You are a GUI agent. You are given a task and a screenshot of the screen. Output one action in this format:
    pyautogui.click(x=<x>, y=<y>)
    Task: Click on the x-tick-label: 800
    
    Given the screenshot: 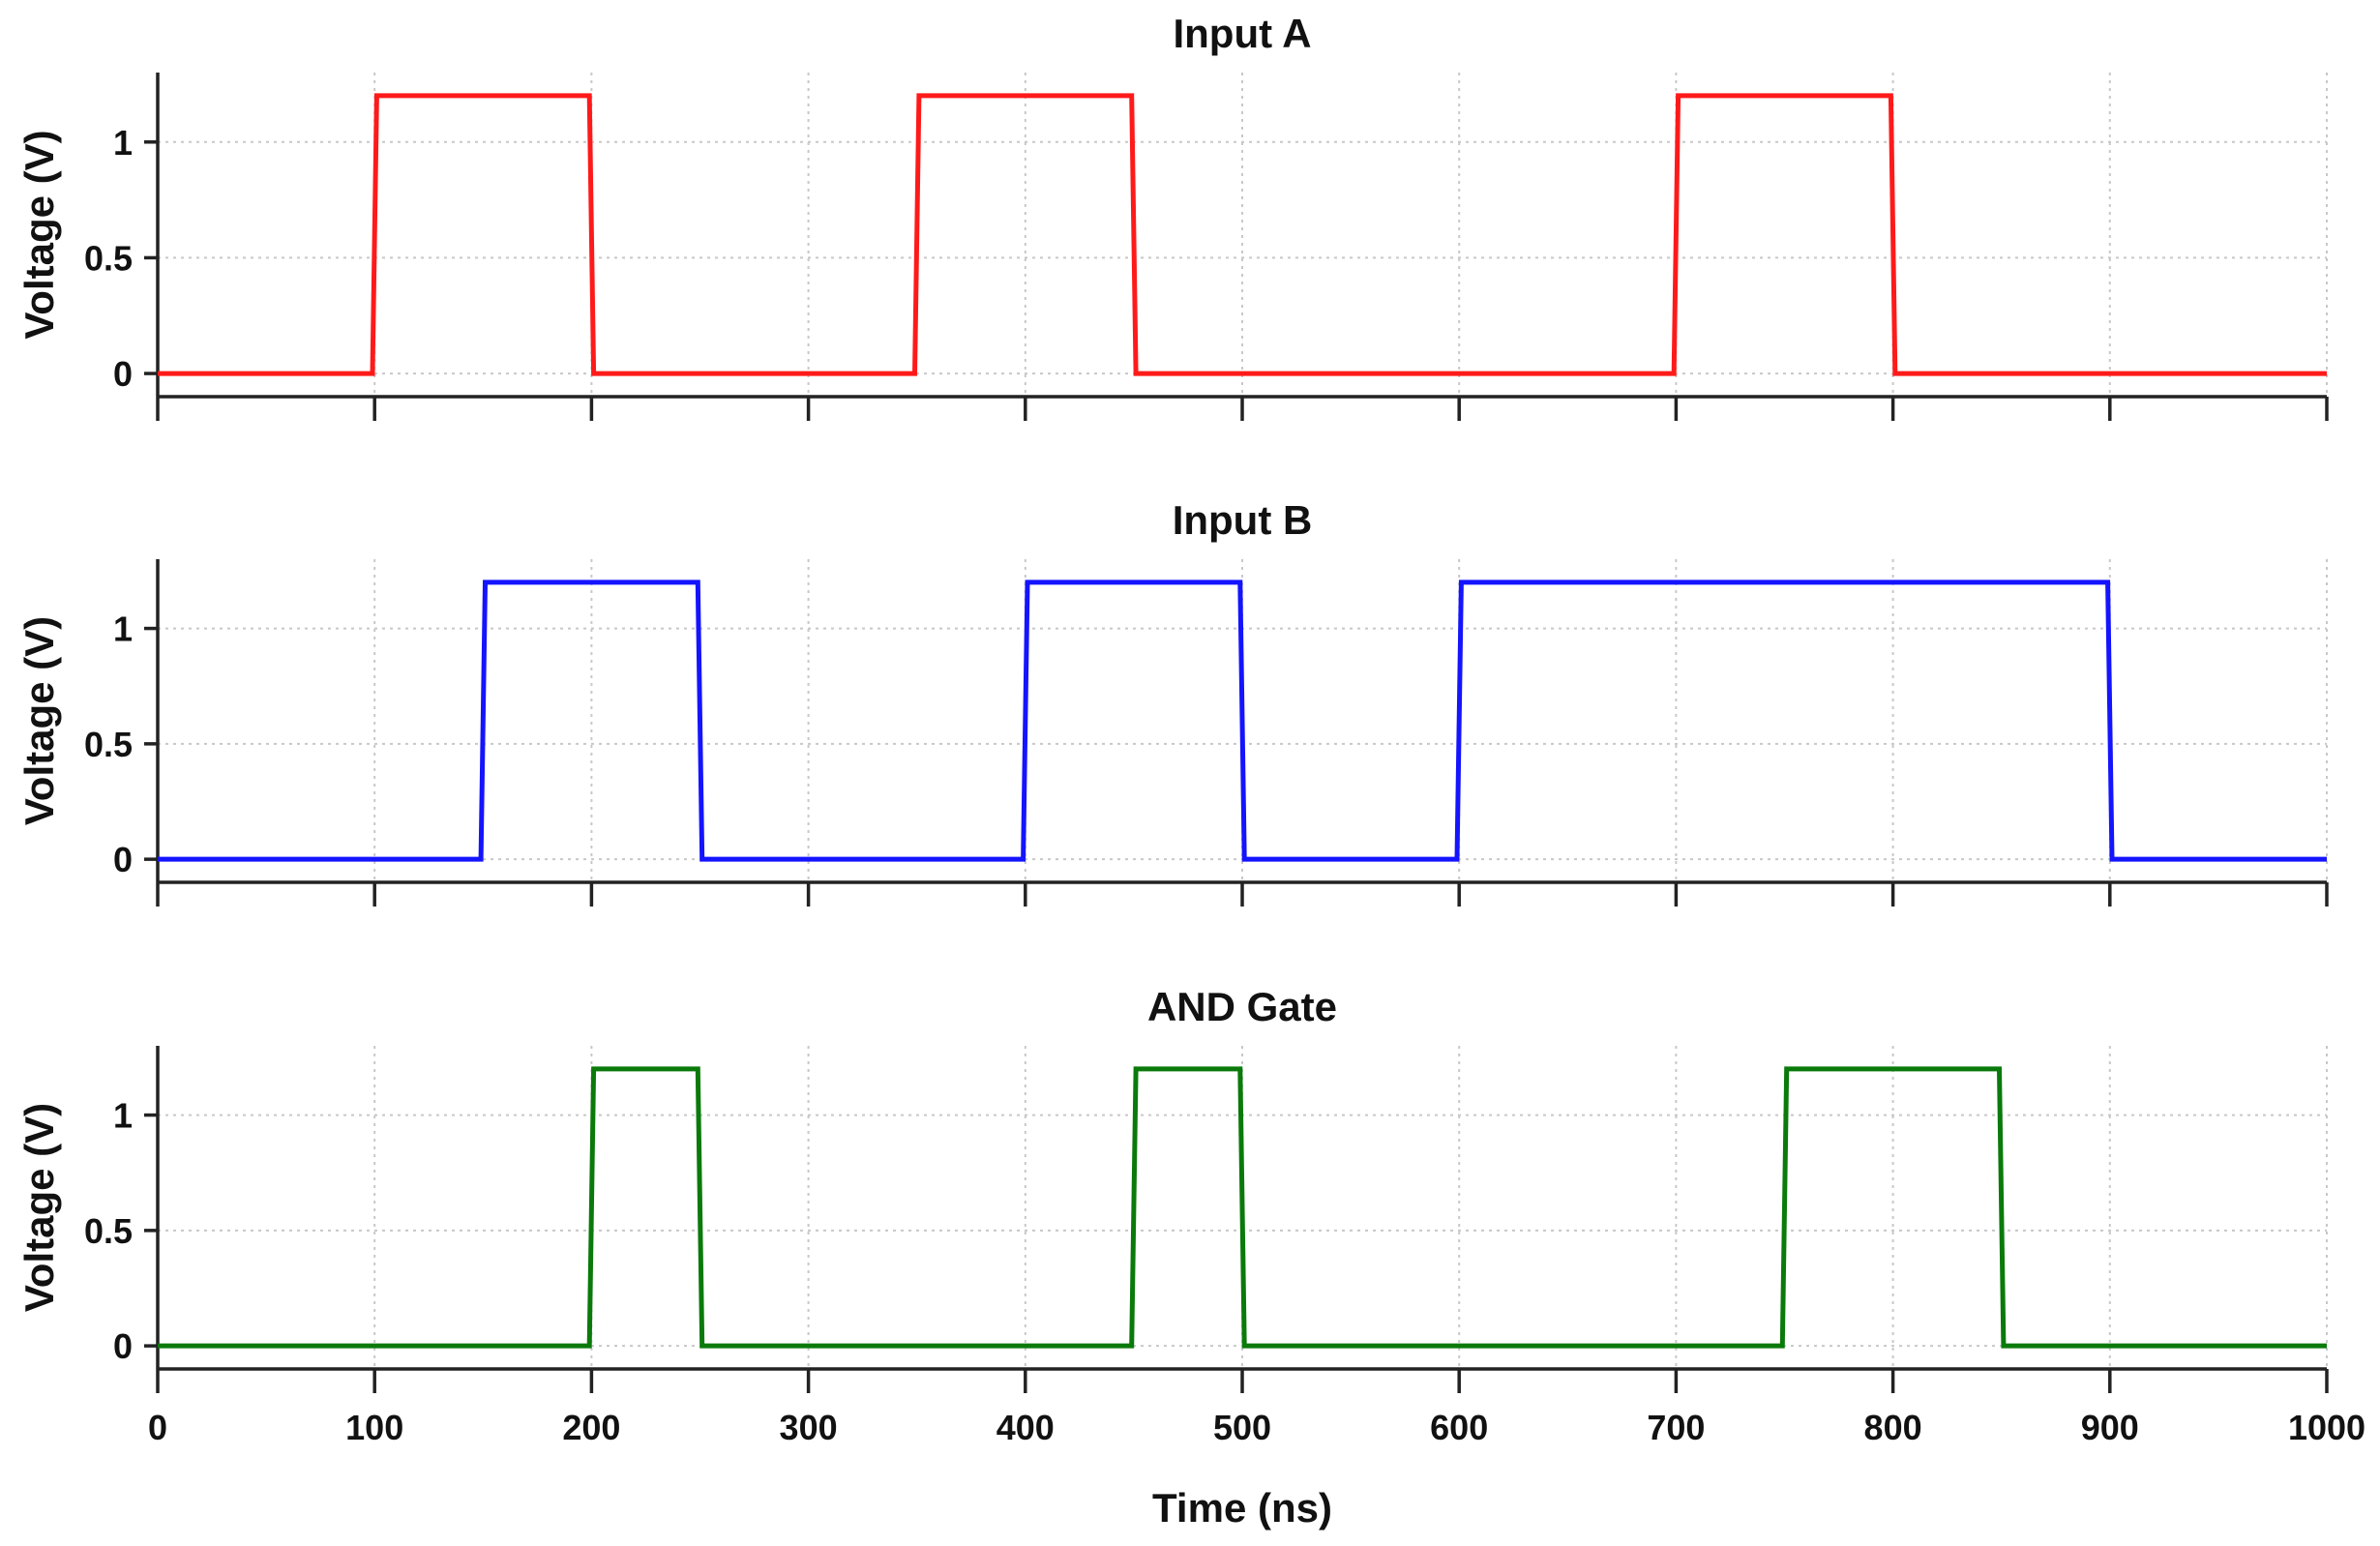 What is the action you would take?
    pyautogui.click(x=1893, y=1427)
    